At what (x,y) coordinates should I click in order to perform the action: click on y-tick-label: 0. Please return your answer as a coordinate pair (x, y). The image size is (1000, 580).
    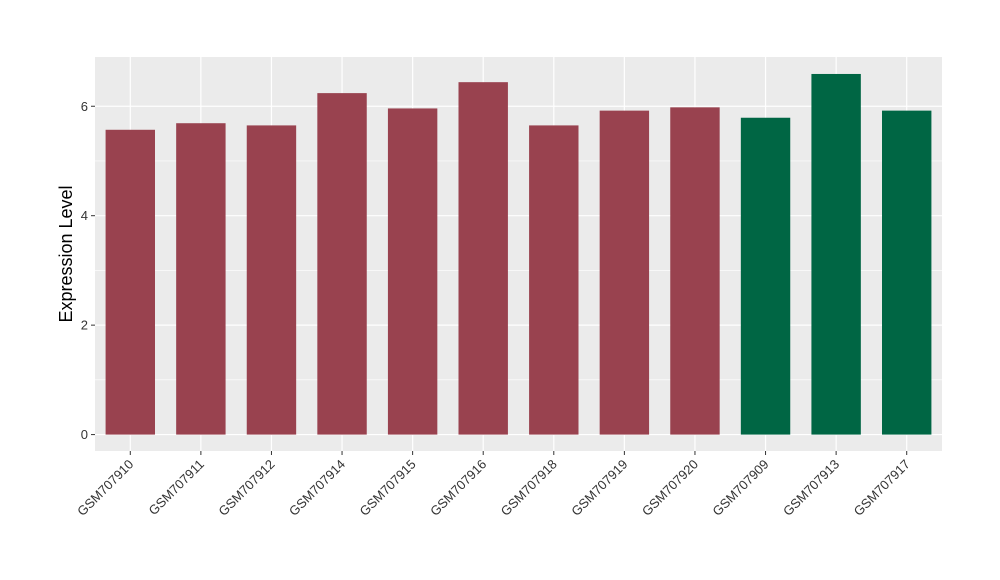
    Looking at the image, I should click on (84, 434).